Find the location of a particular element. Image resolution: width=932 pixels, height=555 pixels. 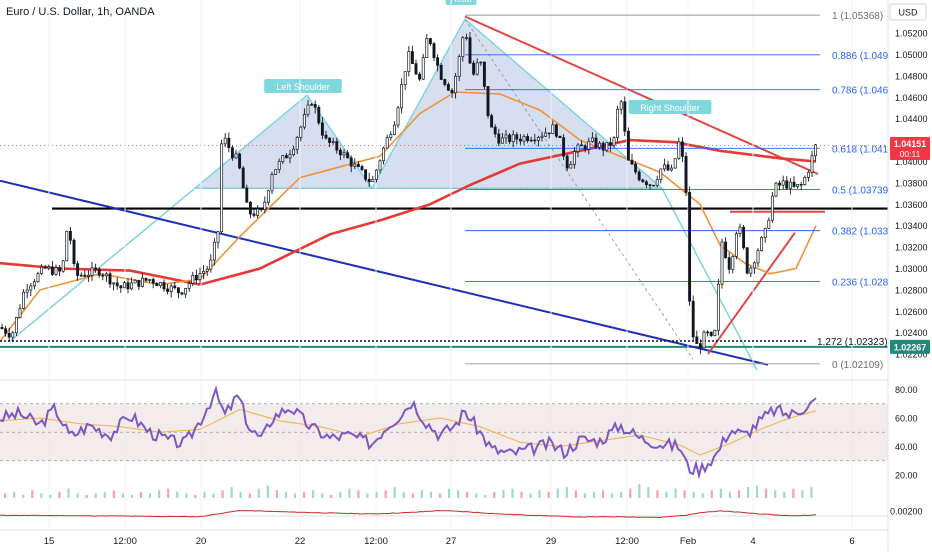

time-tick-label: 22 is located at coordinates (300, 541).